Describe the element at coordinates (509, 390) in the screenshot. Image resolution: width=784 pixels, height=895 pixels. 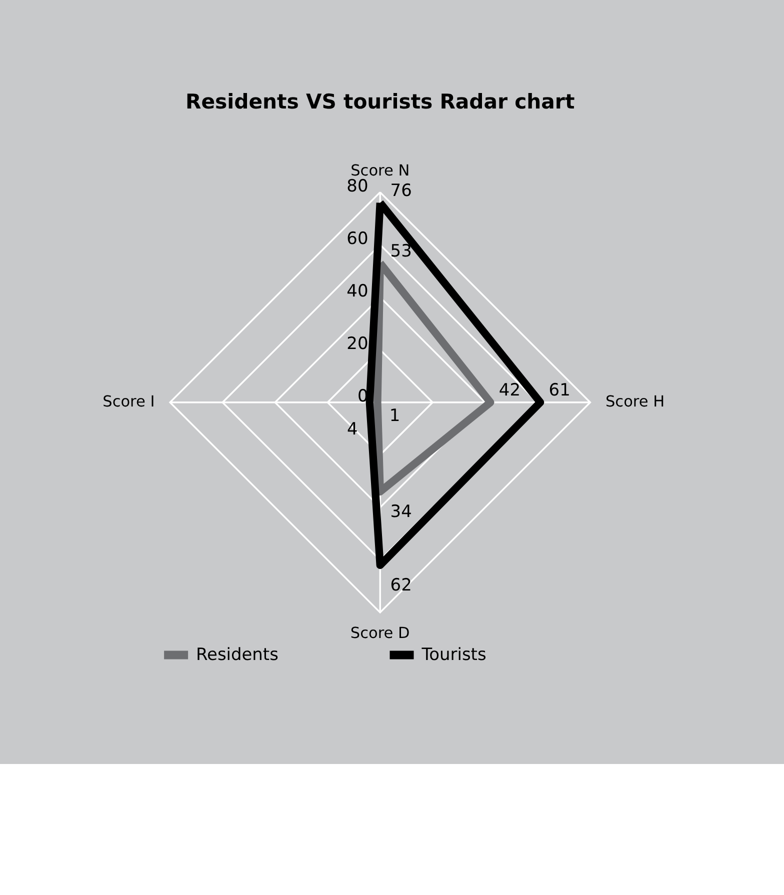
I see `data-label: 42` at that location.